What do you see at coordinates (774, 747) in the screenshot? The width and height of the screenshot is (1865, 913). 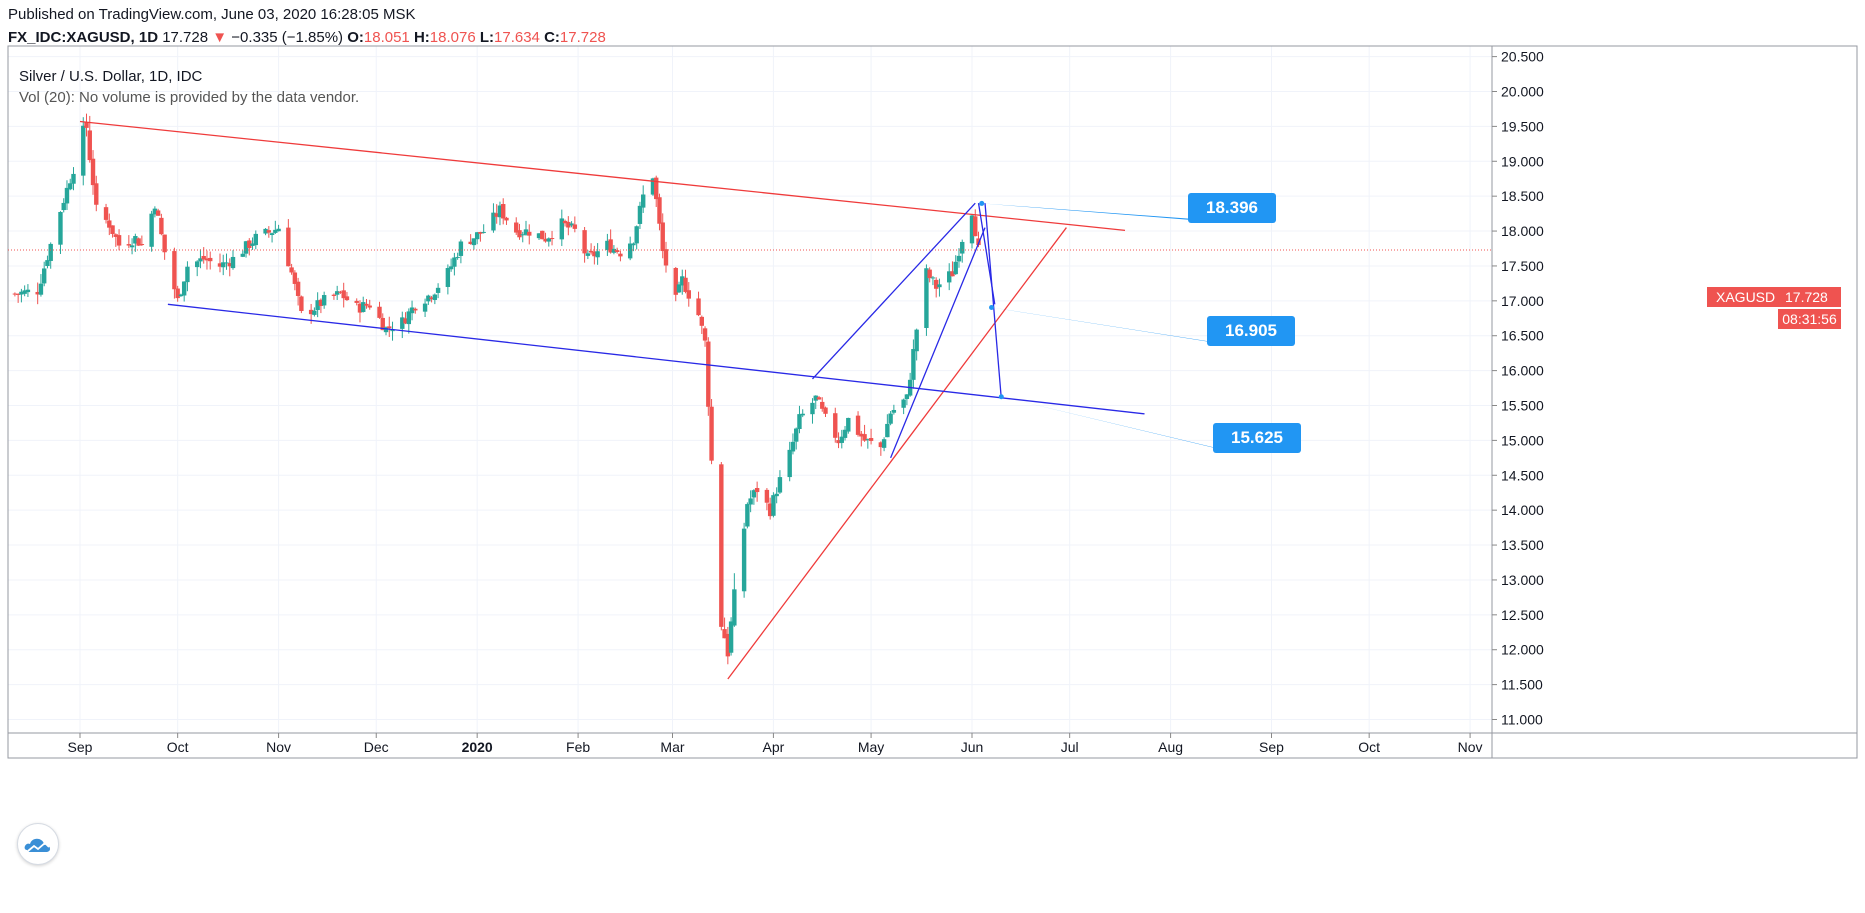 I see `x-tick-label: Apr` at bounding box center [774, 747].